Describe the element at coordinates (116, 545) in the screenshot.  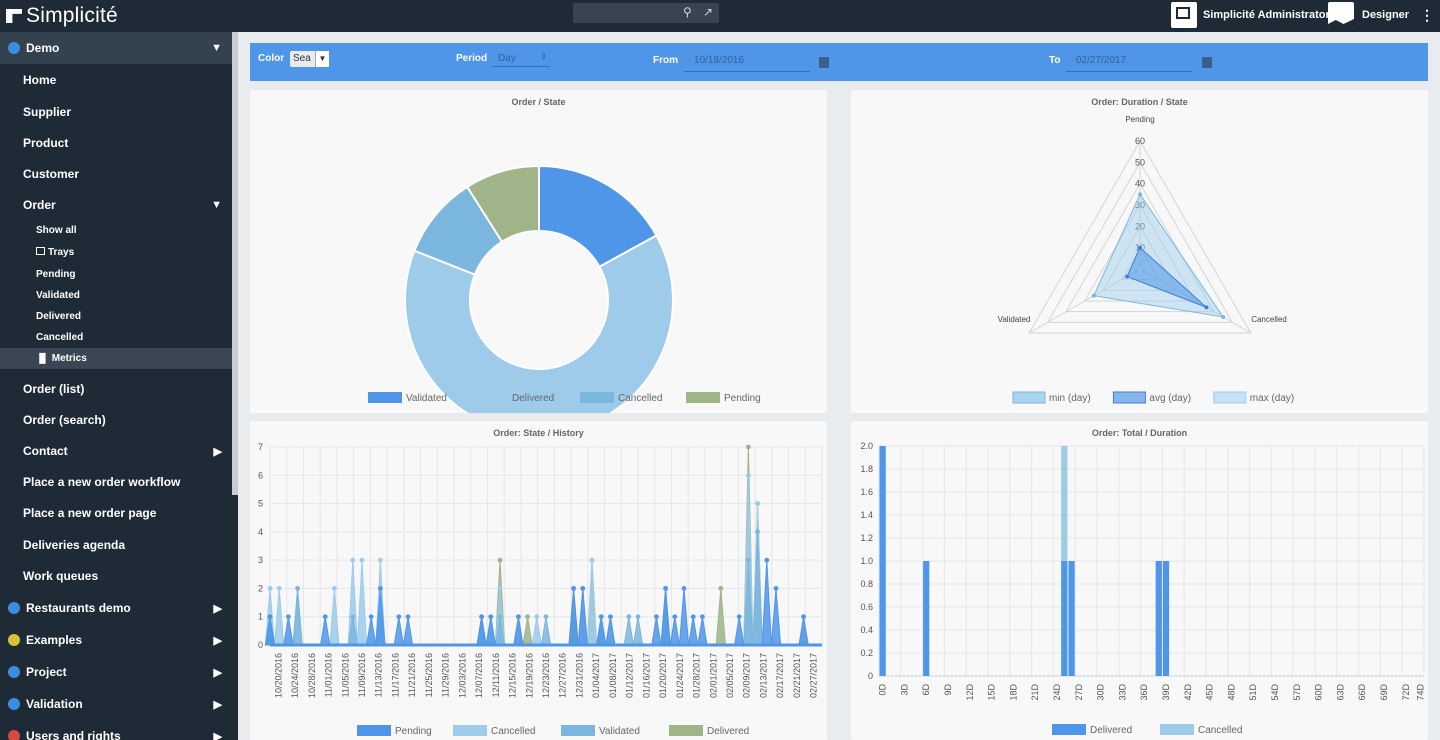
I see `sidebar-item-deliveries-agenda: Deliveries agenda` at that location.